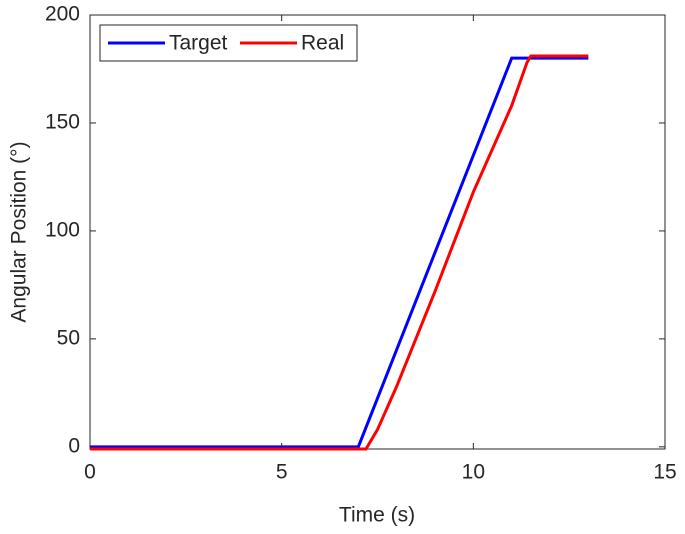 Image resolution: width=685 pixels, height=534 pixels. I want to click on legend: Target Real, so click(228, 43).